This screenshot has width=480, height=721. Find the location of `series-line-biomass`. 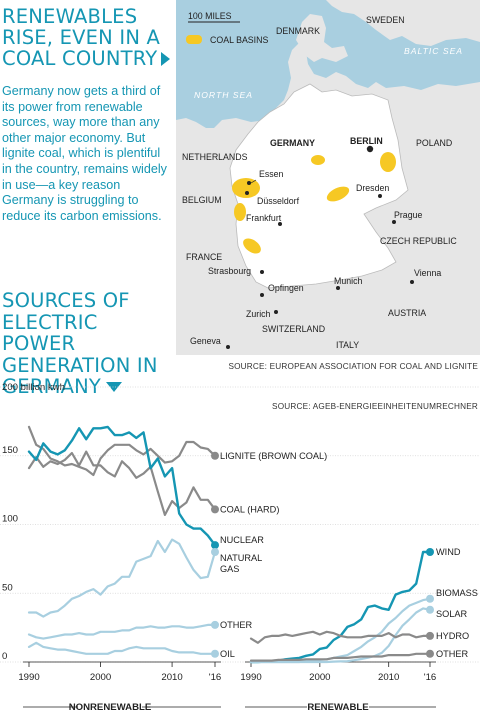

series-line-biomass is located at coordinates (340, 630).